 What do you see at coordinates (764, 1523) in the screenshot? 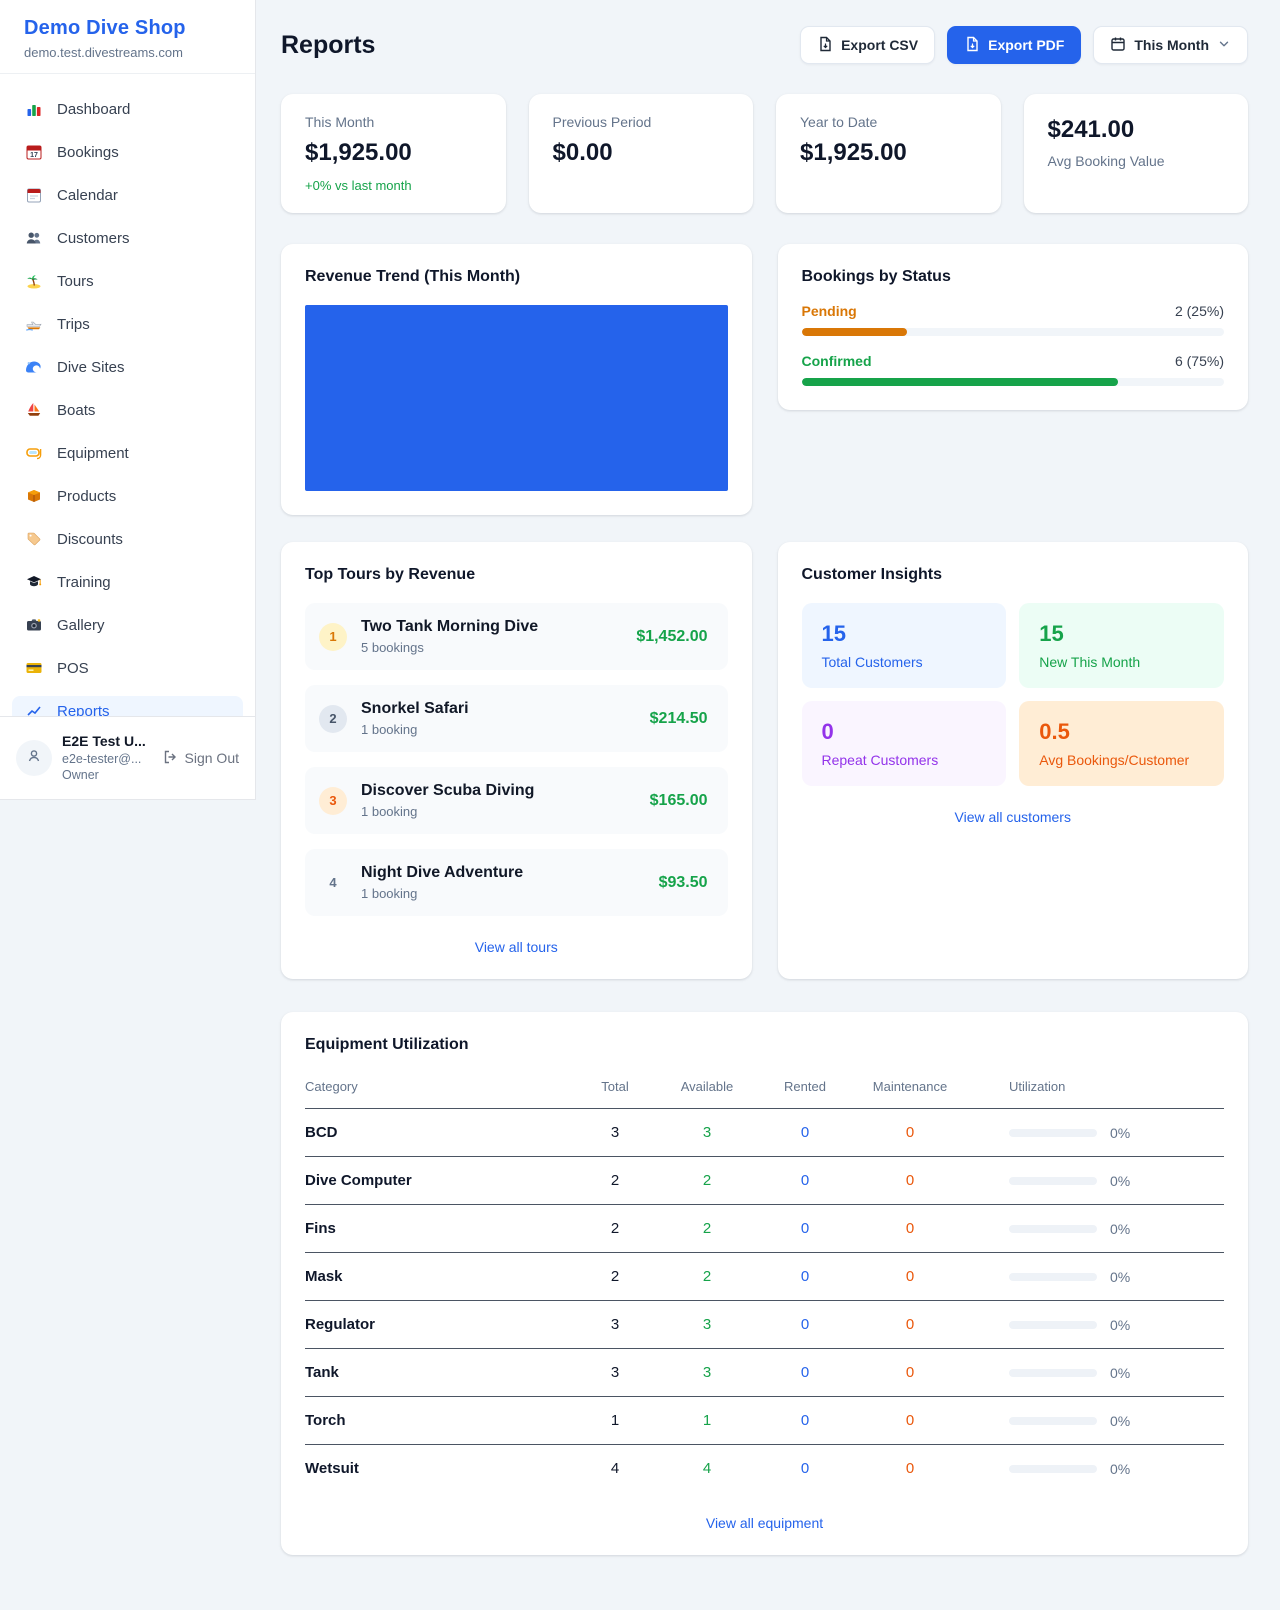
I see `view-all-equipment-link: View all equipment` at bounding box center [764, 1523].